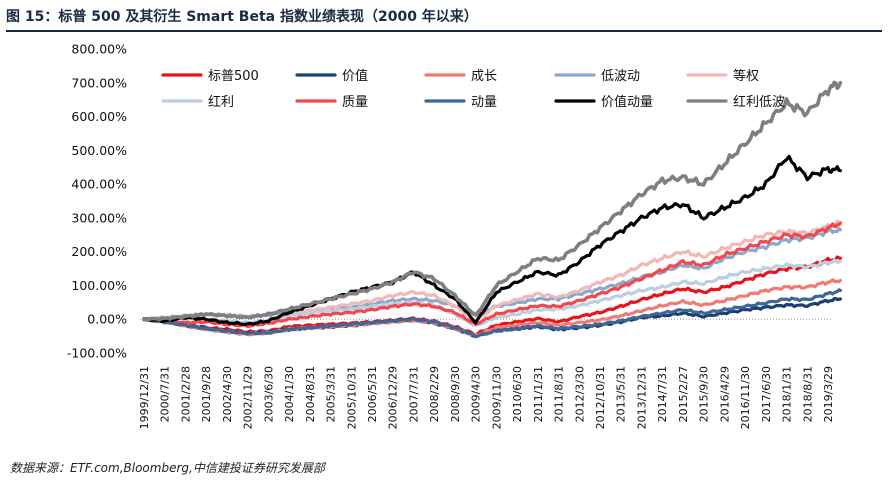 The height and width of the screenshot is (485, 888). I want to click on legend-label-7: 动量, so click(484, 102).